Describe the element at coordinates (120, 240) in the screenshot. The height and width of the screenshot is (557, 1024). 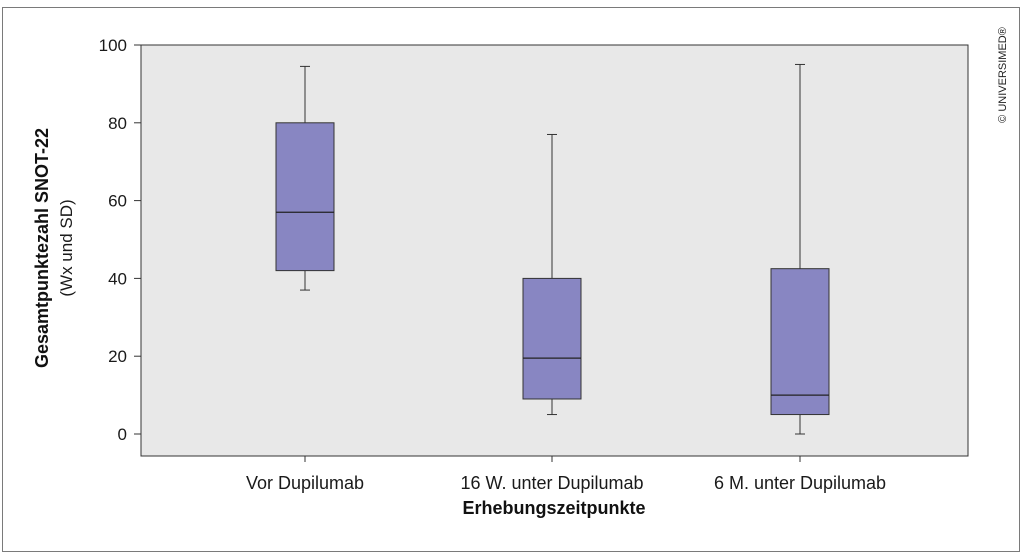
I see `y-axis: 0 20 40 60 80 100` at that location.